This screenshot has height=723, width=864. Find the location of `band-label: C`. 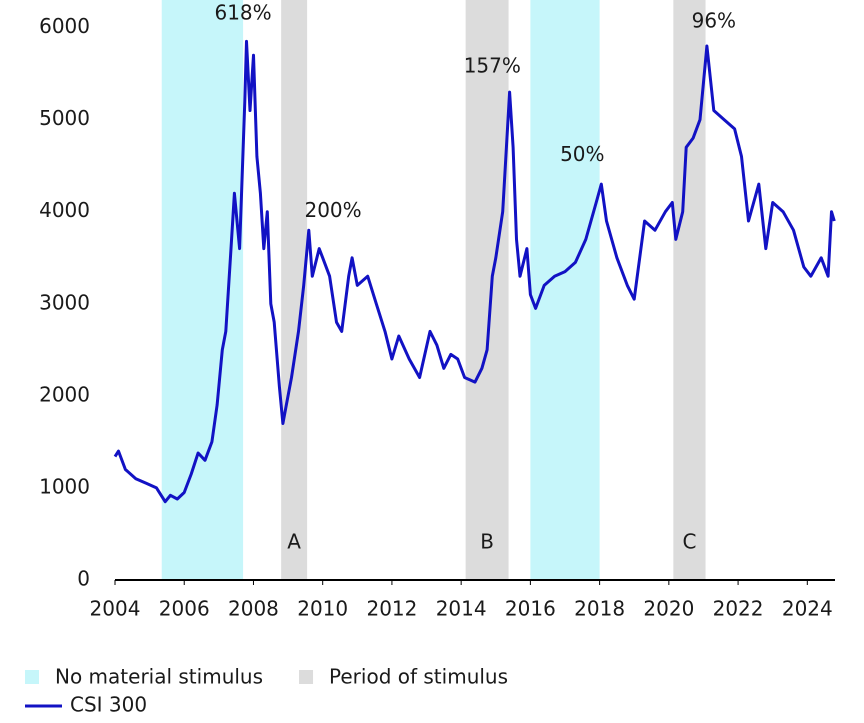

band-label: C is located at coordinates (689, 542).